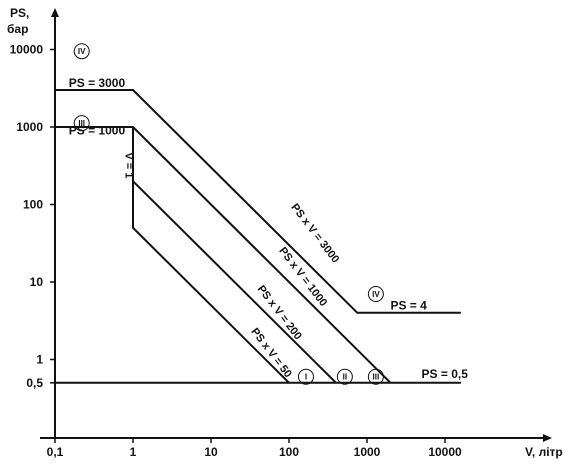 The width and height of the screenshot is (580, 464). I want to click on x-tick-label: 0,1, so click(55, 452).